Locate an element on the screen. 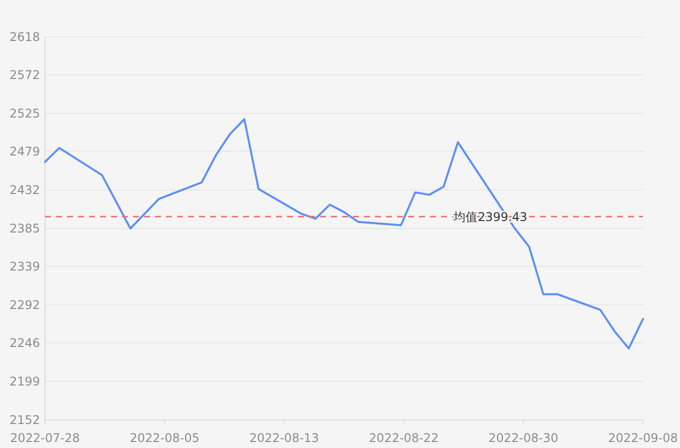 Image resolution: width=680 pixels, height=448 pixels. y-tick-label: 2525 is located at coordinates (24, 113).